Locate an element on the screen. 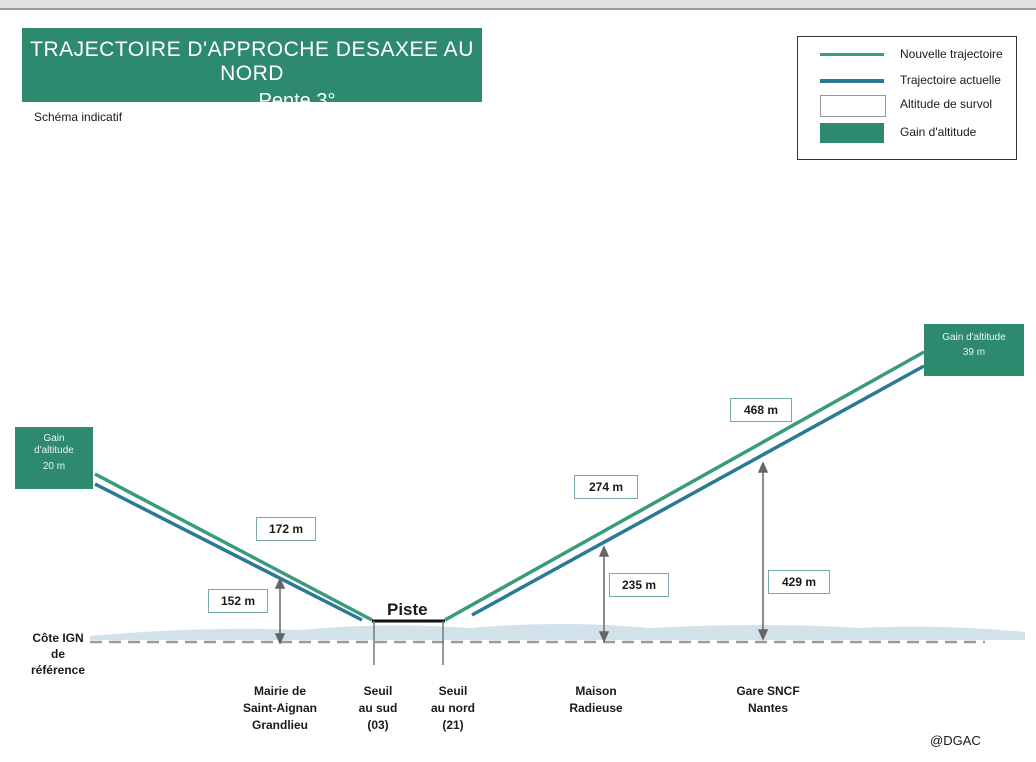  gain-left-box: Gain d'altitude 20 m is located at coordinates (54, 458).